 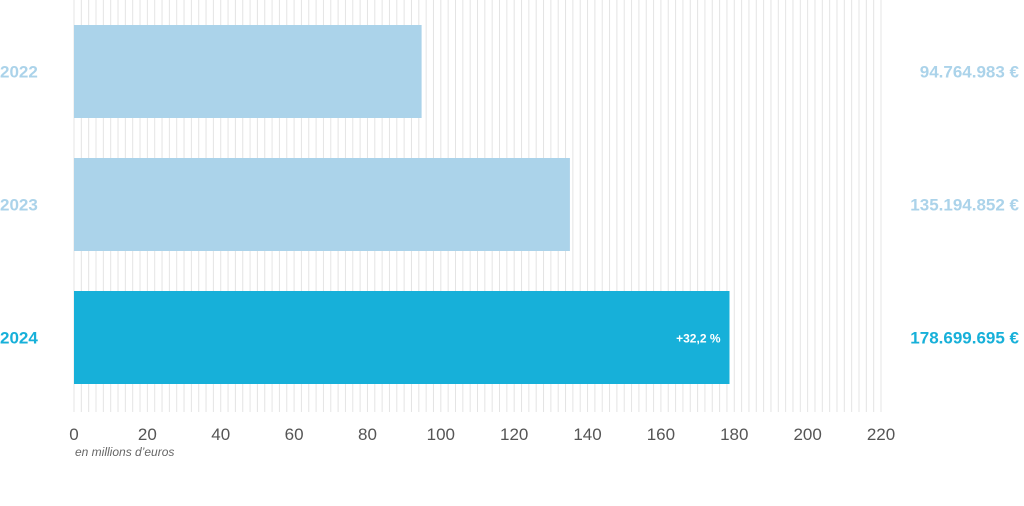 I want to click on category-label-2023: 2023, so click(x=19, y=205).